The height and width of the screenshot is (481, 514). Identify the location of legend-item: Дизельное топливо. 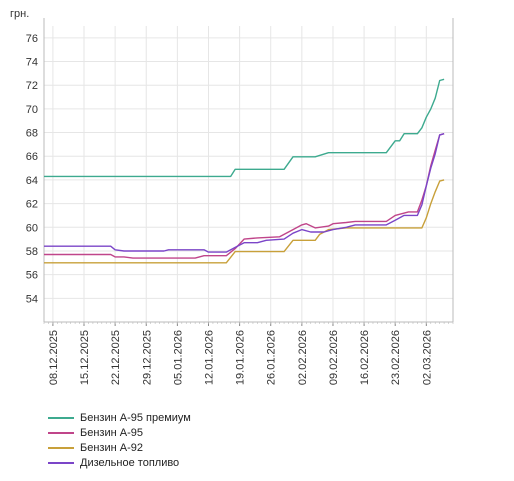
(119, 462).